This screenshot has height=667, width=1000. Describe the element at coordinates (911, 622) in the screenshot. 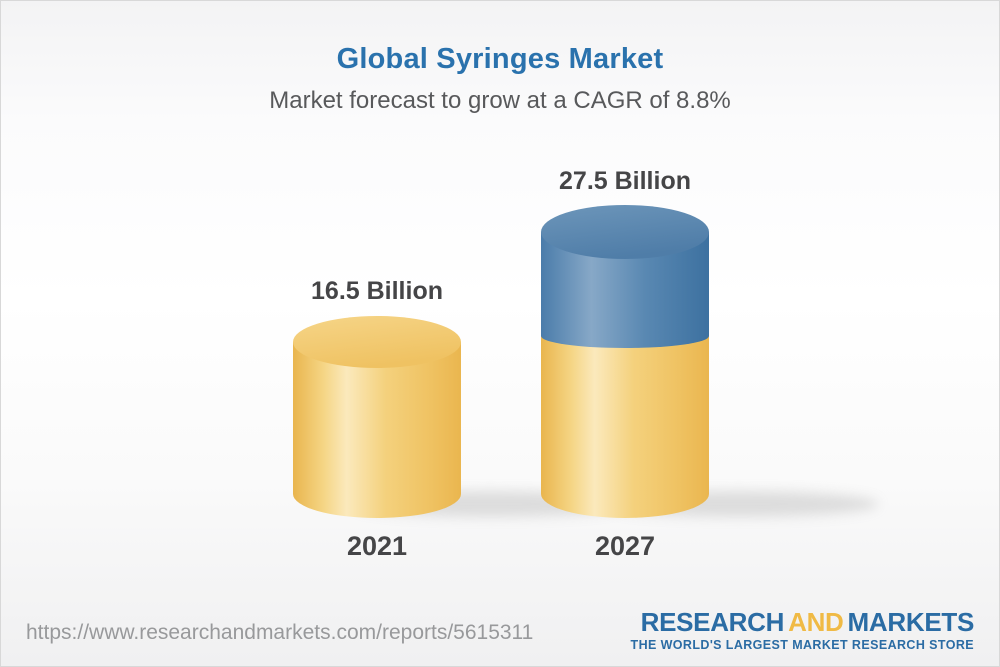

I see `logo-word-markets: MARKETS` at that location.